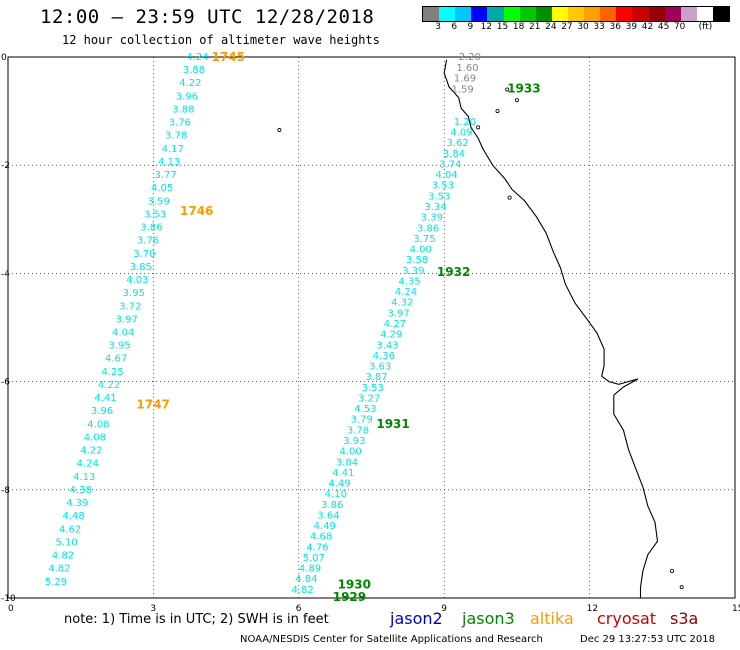 The image size is (740, 650). I want to click on wave-height-label: 3.87, so click(376, 377).